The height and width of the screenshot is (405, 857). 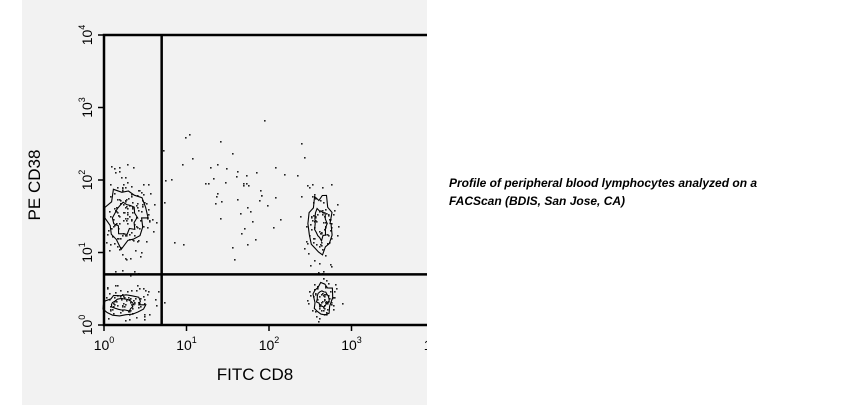 What do you see at coordinates (104, 344) in the screenshot?
I see `x-tick-label: 100` at bounding box center [104, 344].